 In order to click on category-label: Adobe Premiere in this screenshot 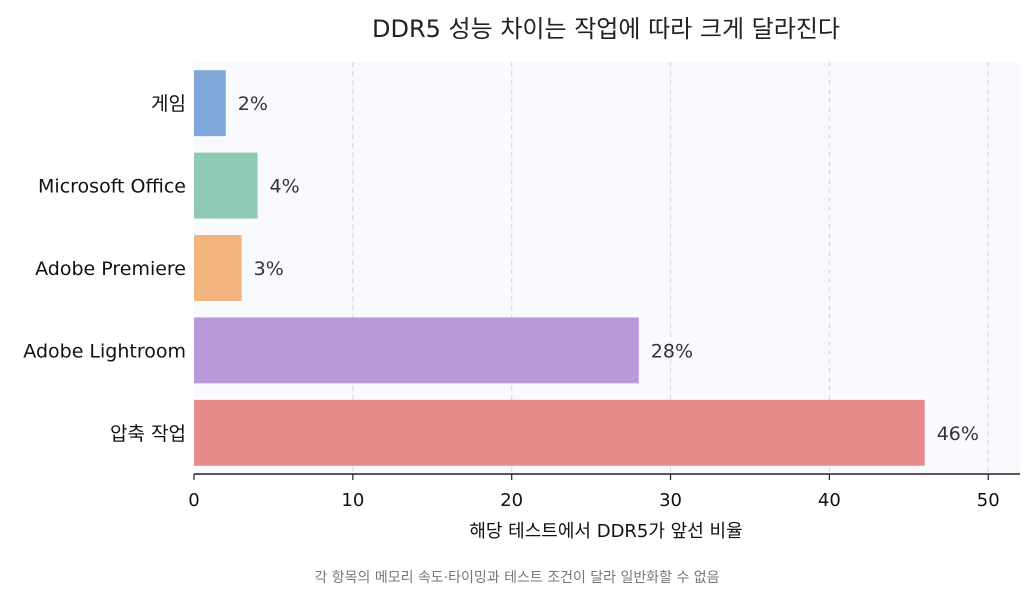, I will do `click(110, 269)`.